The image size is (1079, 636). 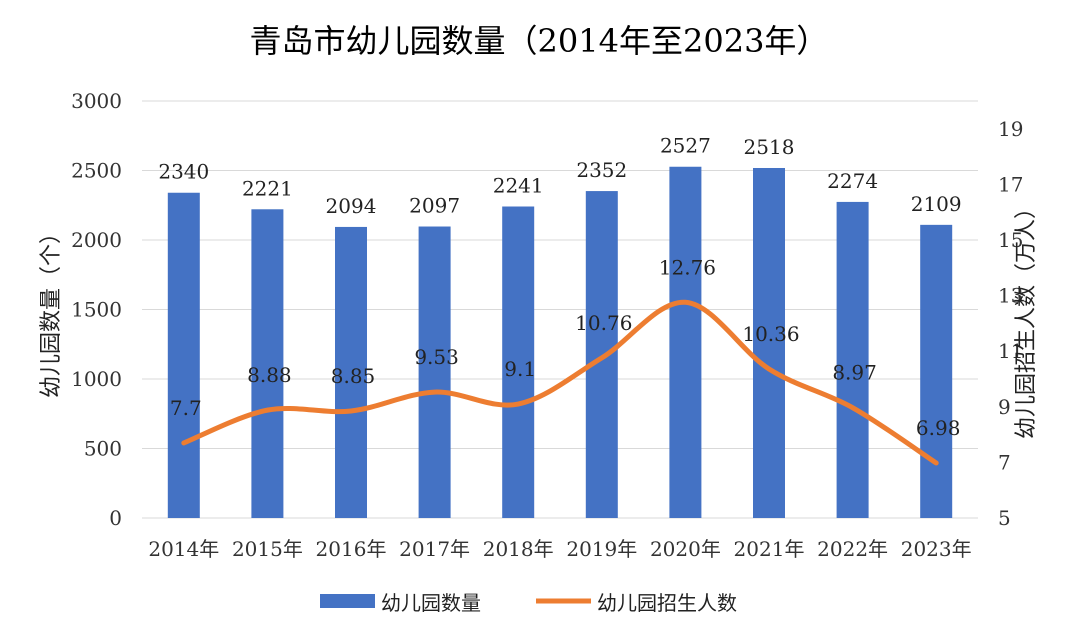 What do you see at coordinates (559, 176) in the screenshot?
I see `bar-data-labels: 2340 2221 2094 2097 2241 2352 2527 2518 2274 2109` at bounding box center [559, 176].